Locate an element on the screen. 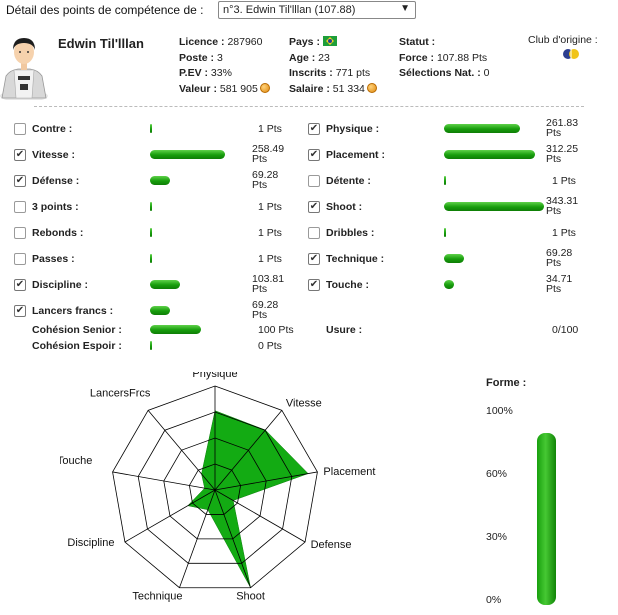  cohesion-senior-label: Cohésion Senior : is located at coordinates (77, 330).